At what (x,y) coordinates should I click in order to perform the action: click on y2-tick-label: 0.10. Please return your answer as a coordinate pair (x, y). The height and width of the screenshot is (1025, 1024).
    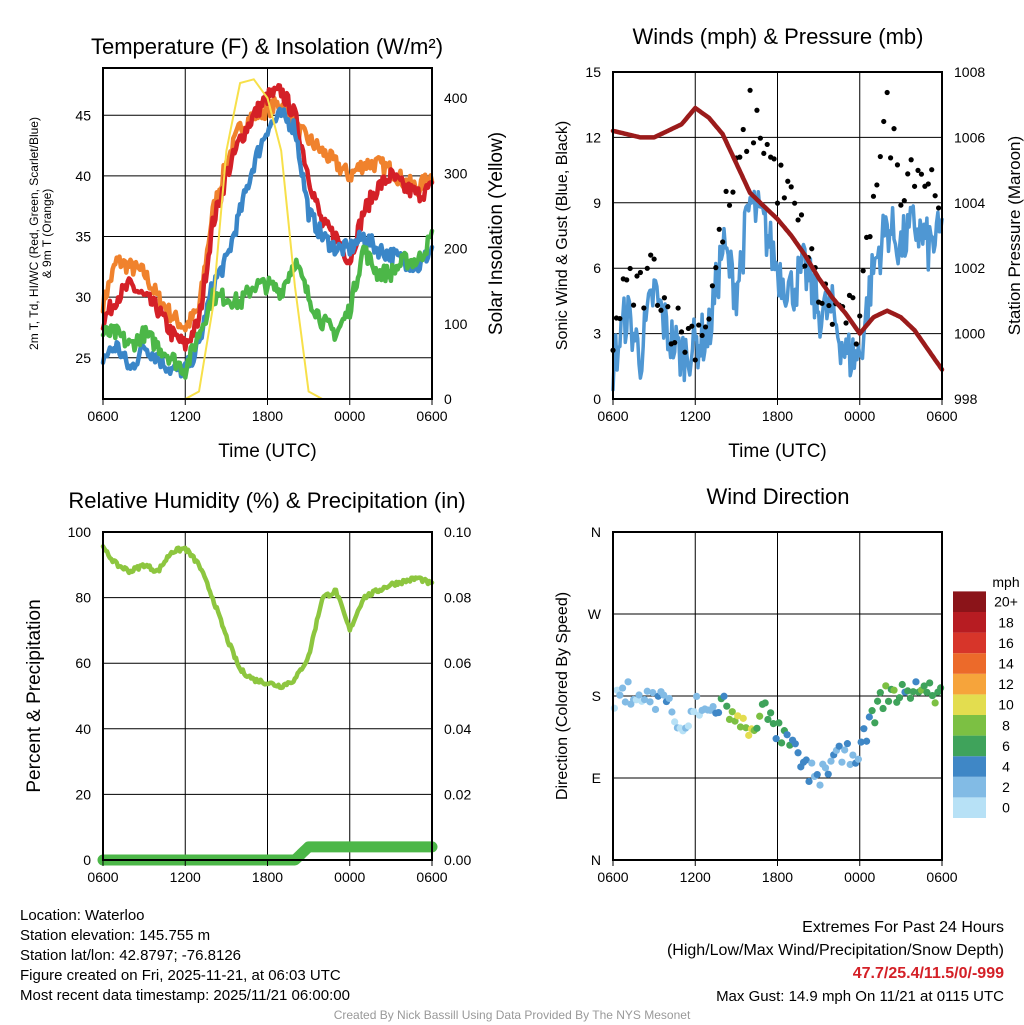
    Looking at the image, I should click on (457, 532).